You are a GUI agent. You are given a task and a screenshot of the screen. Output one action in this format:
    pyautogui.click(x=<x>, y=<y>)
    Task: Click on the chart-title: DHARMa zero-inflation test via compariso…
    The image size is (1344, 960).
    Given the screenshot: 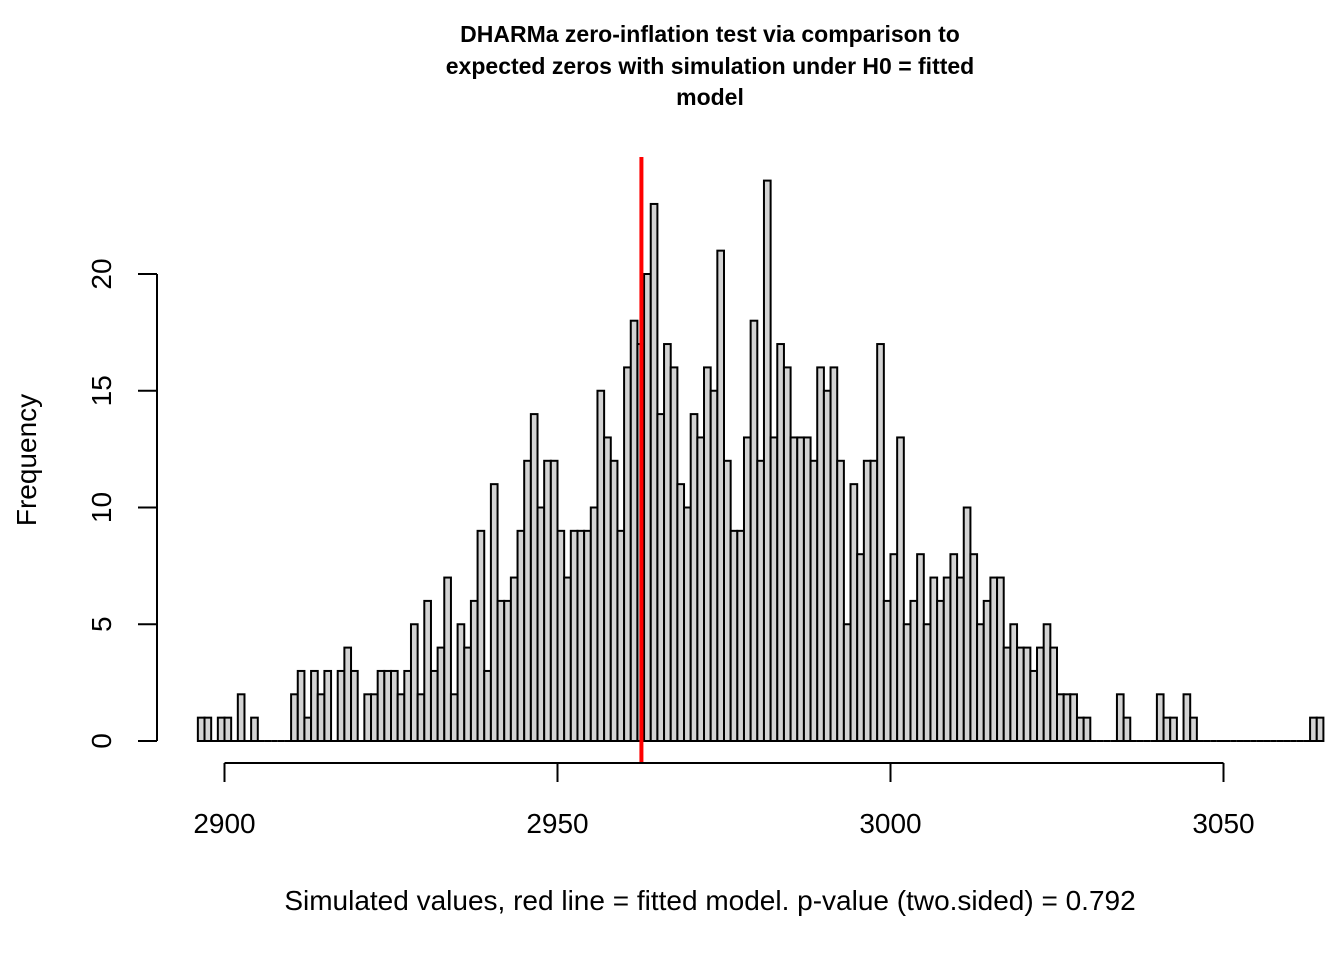 What is the action you would take?
    pyautogui.click(x=710, y=65)
    